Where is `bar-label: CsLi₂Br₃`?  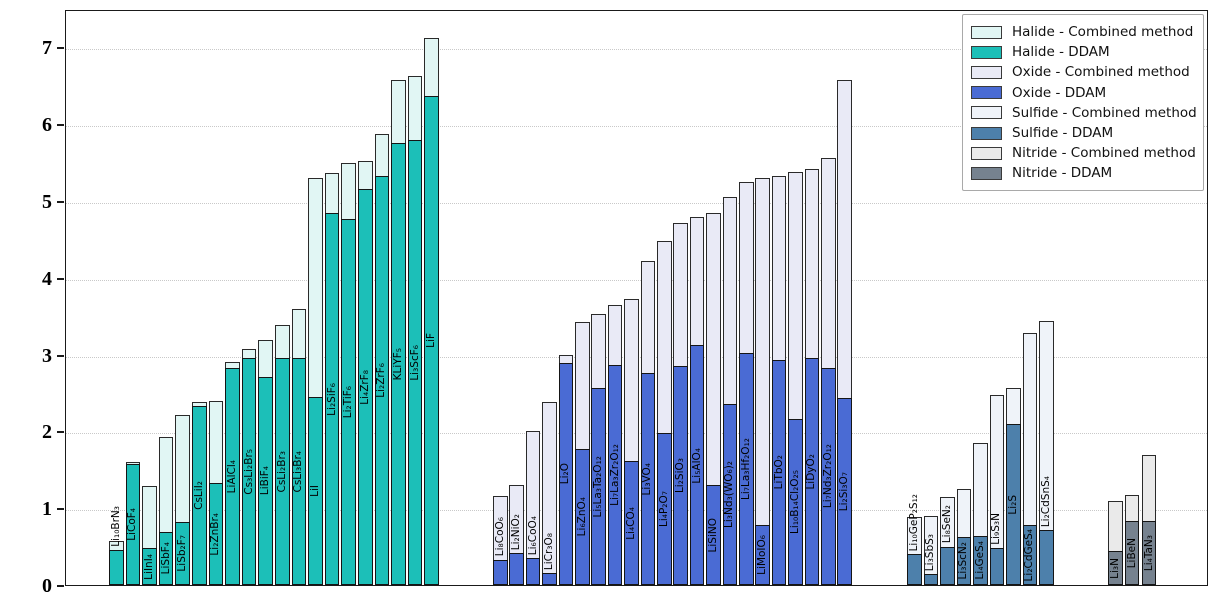
bar-label: CsLi₂Br₃ is located at coordinates (281, 471).